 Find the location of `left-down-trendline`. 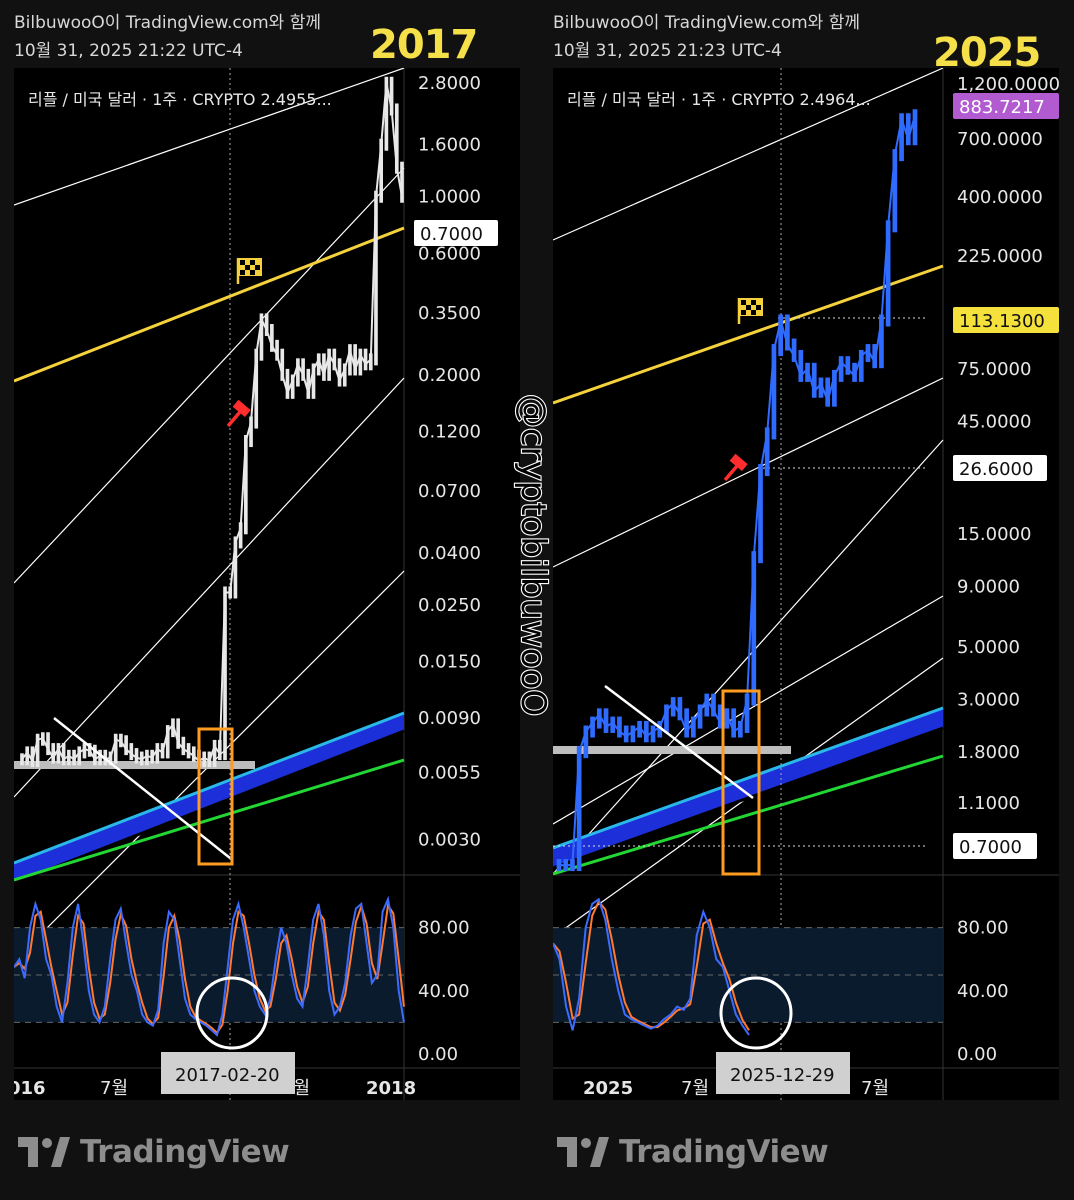

left-down-trendline is located at coordinates (142, 788).